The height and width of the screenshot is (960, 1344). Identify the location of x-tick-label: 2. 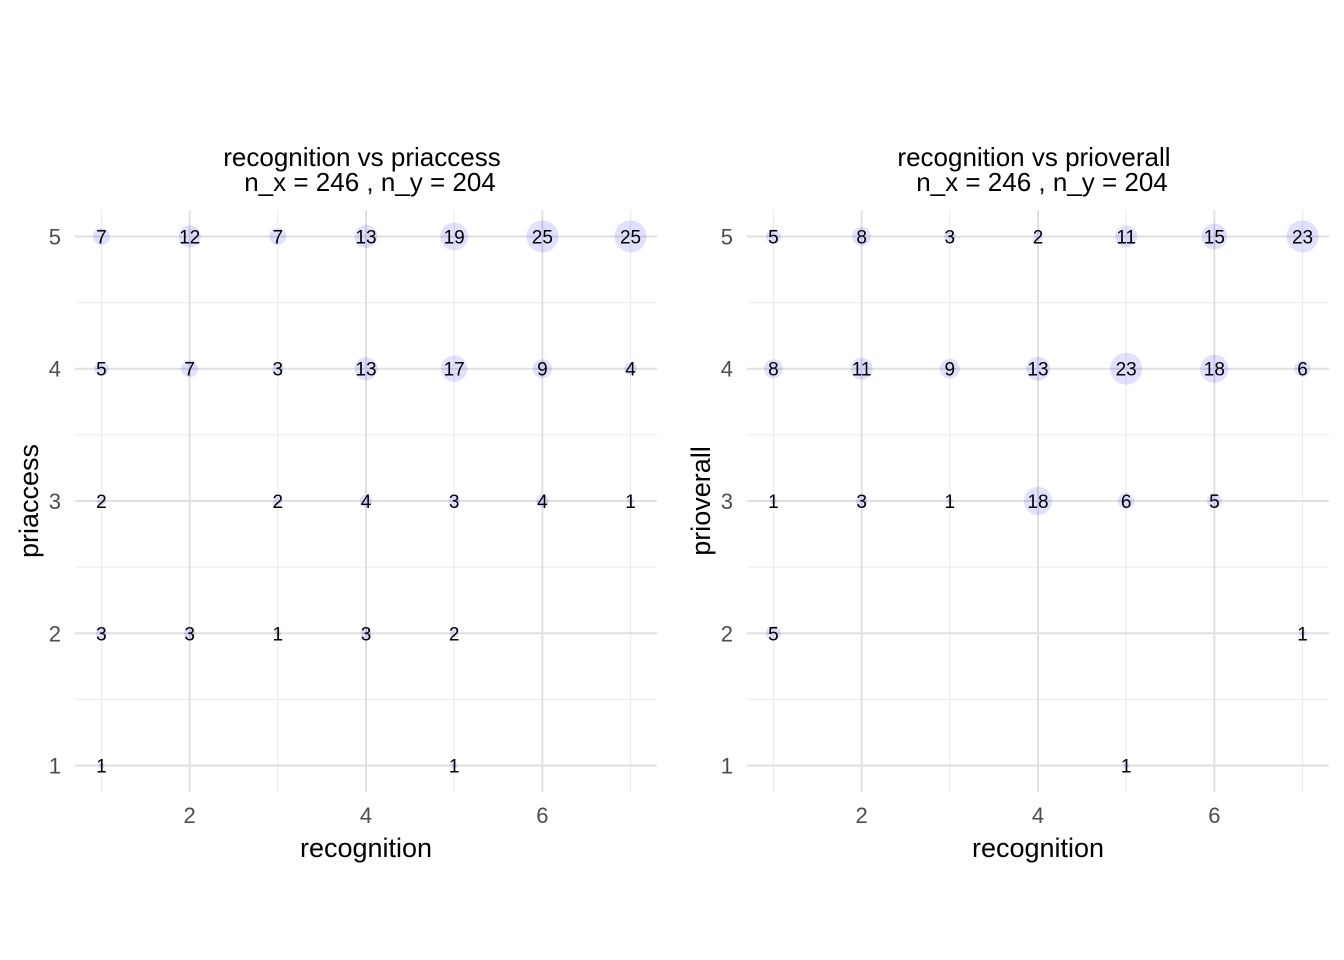
(190, 815).